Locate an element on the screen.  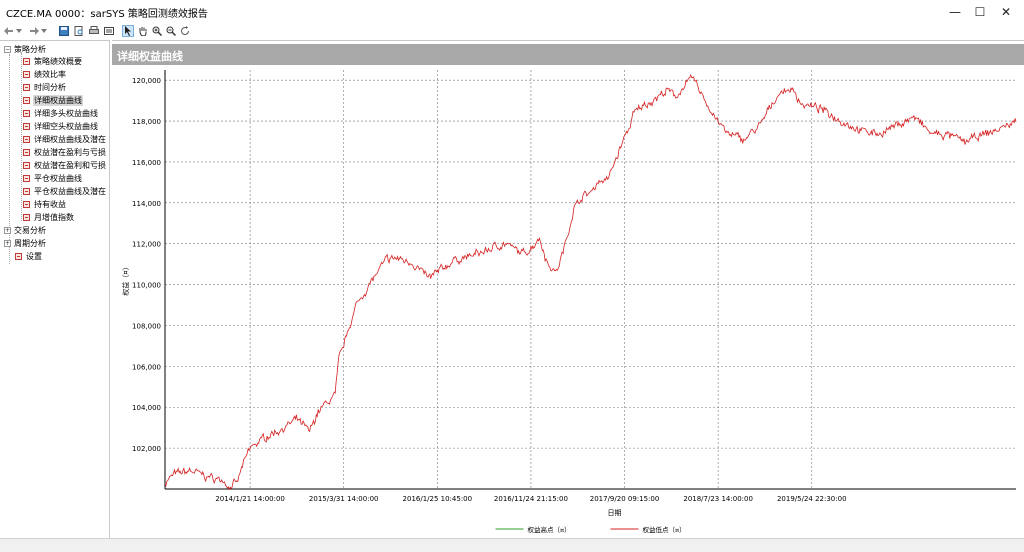
sidebar-item-label: 权益潜在盈利和亏损 is located at coordinates (70, 165).